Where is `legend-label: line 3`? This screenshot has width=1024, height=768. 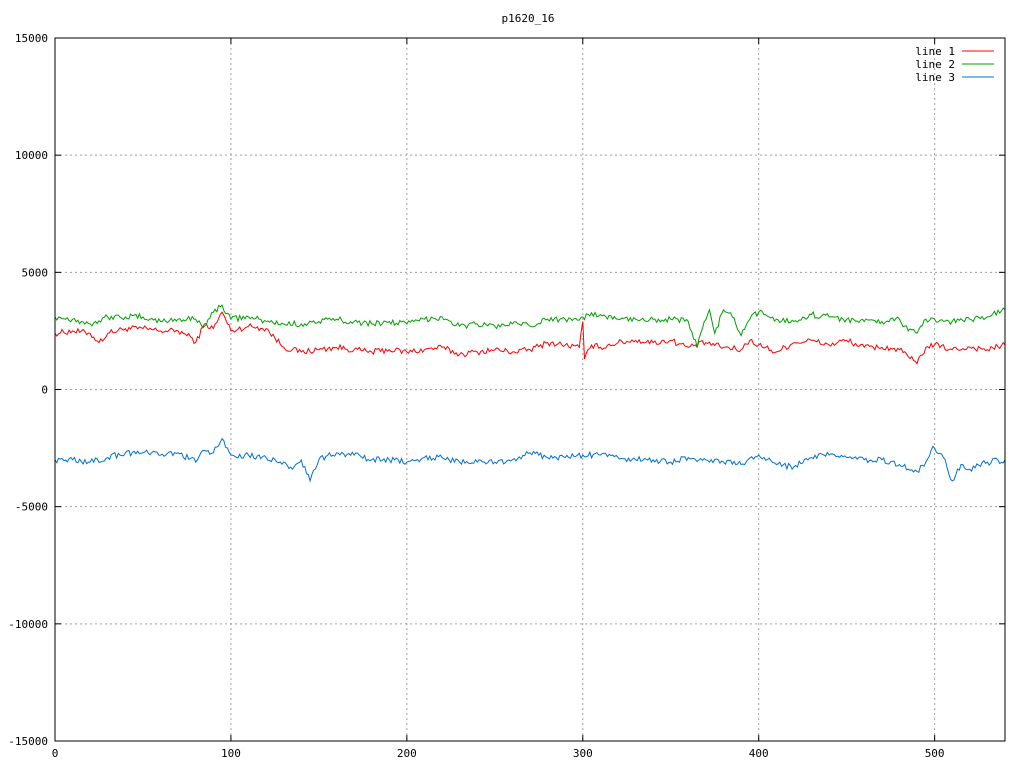 legend-label: line 3 is located at coordinates (935, 77).